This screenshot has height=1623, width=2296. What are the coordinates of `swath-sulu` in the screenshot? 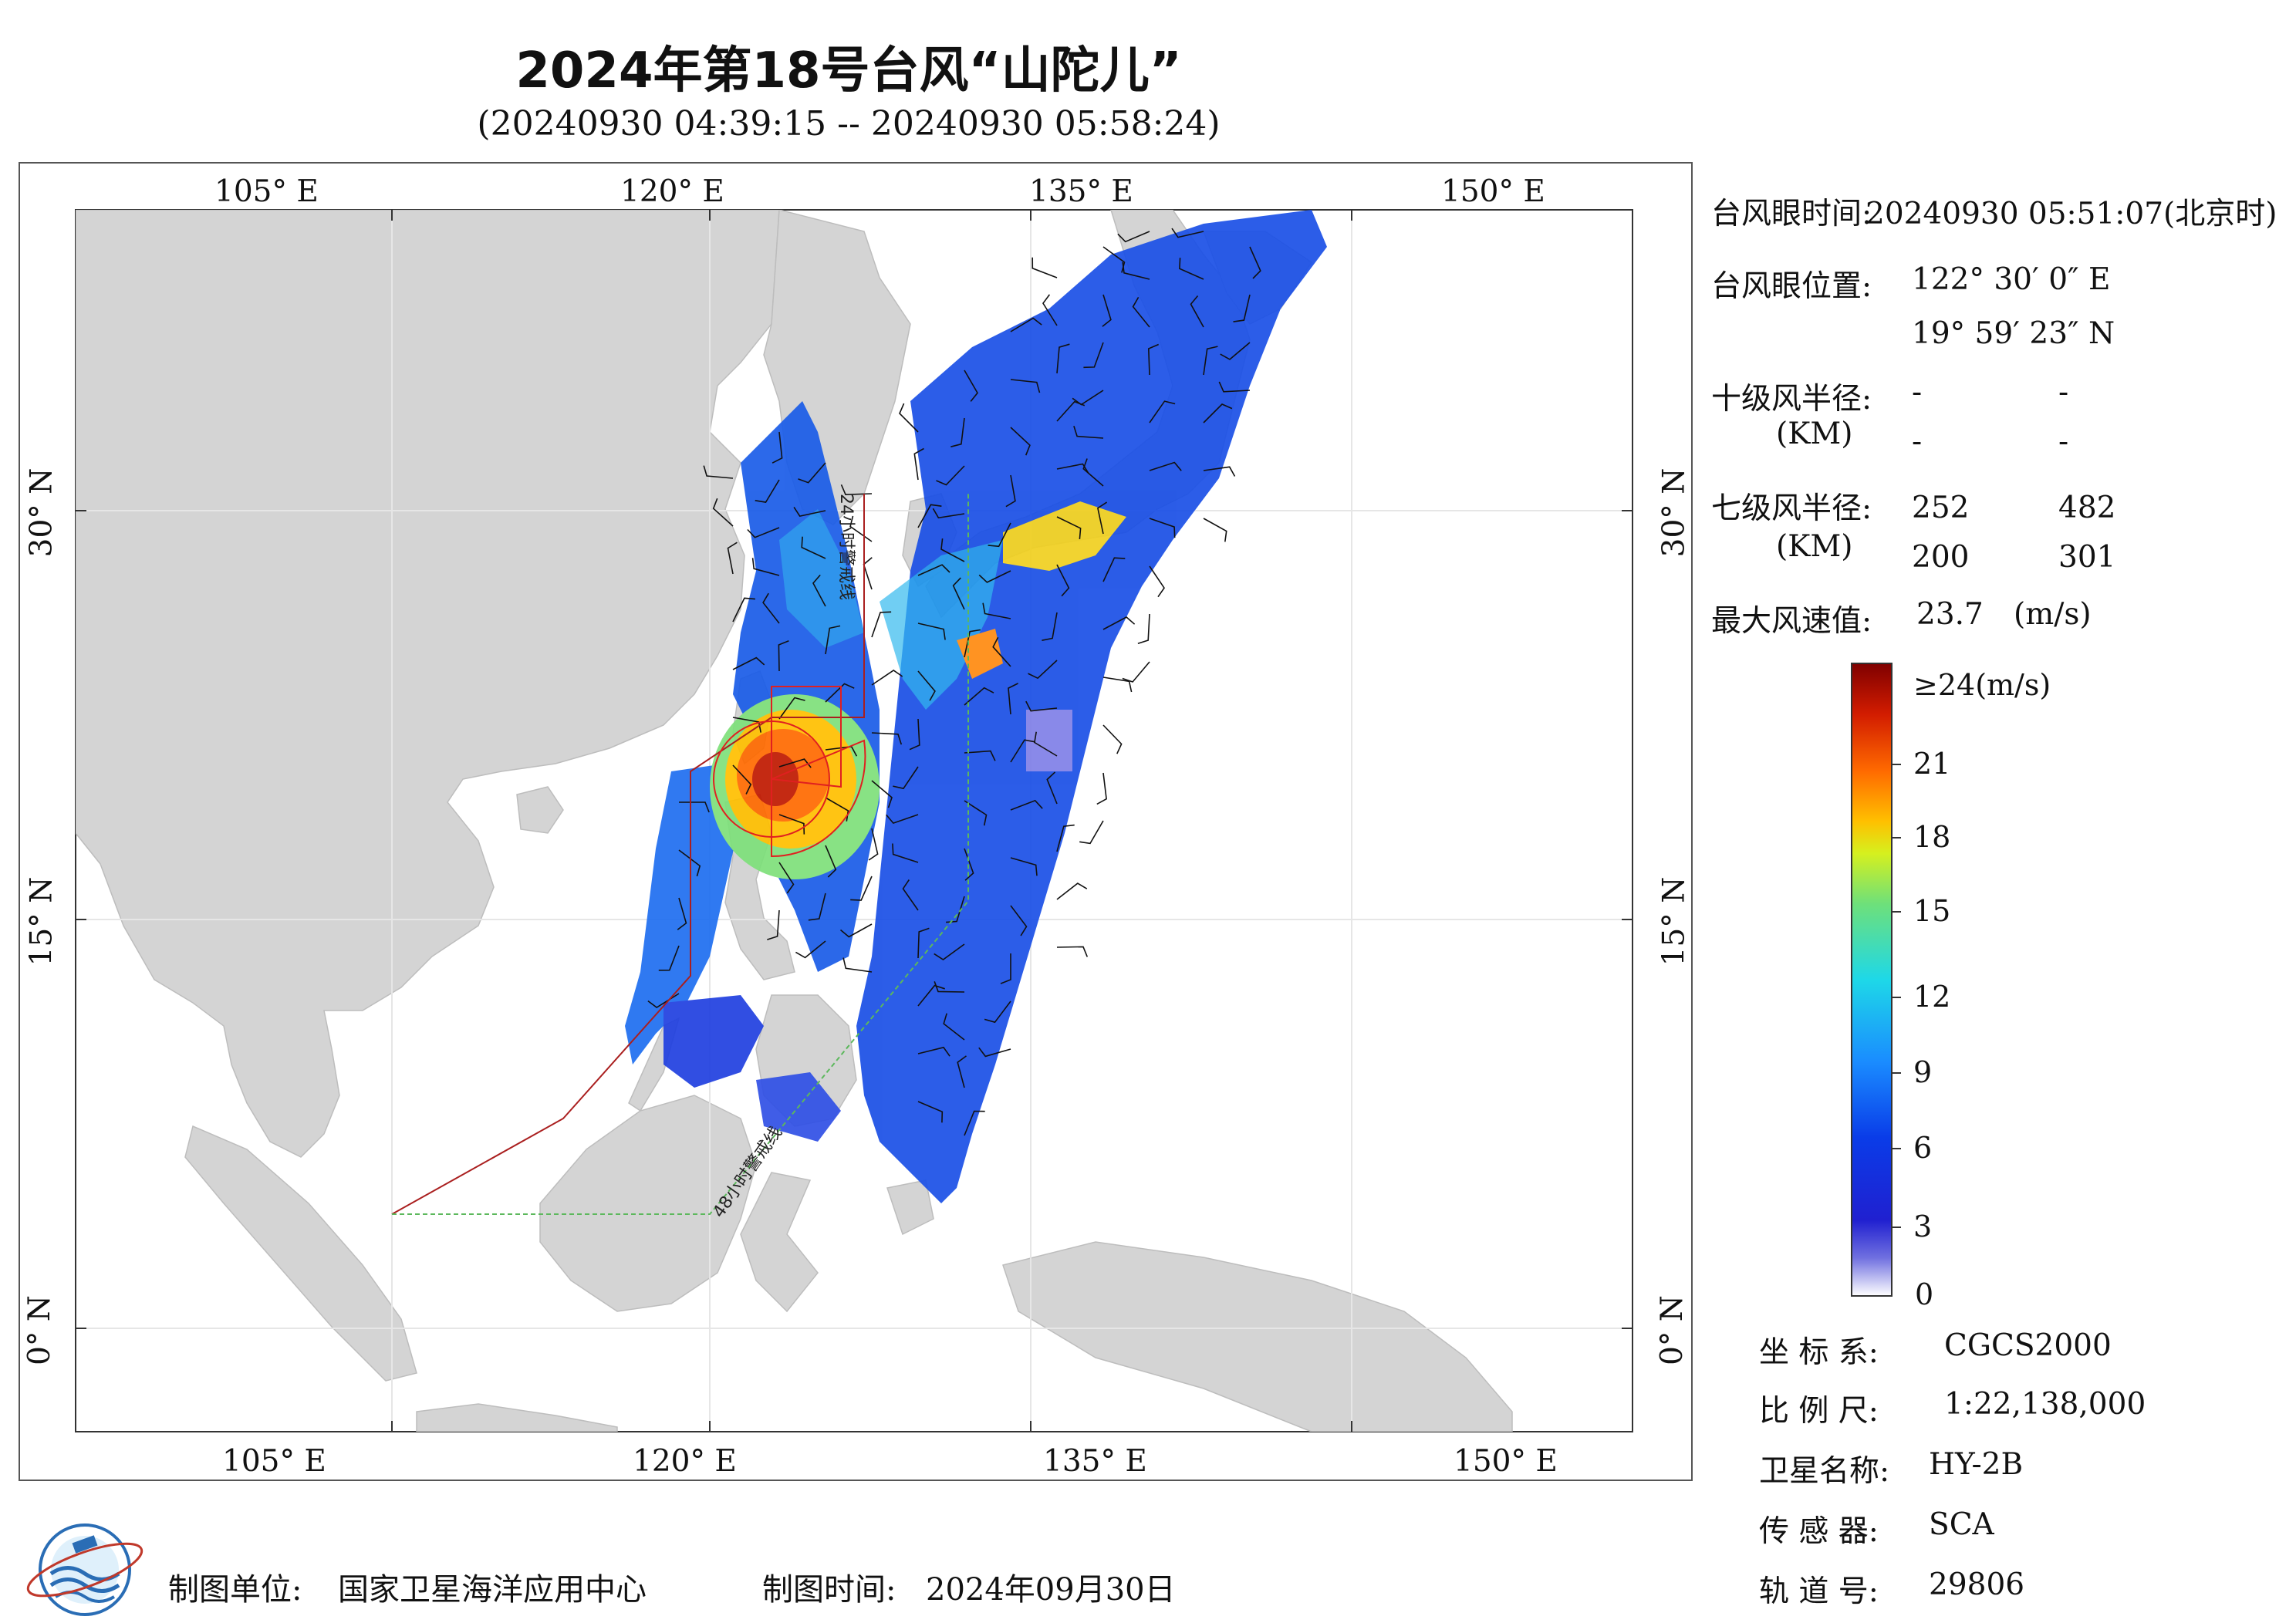 It's located at (713, 1041).